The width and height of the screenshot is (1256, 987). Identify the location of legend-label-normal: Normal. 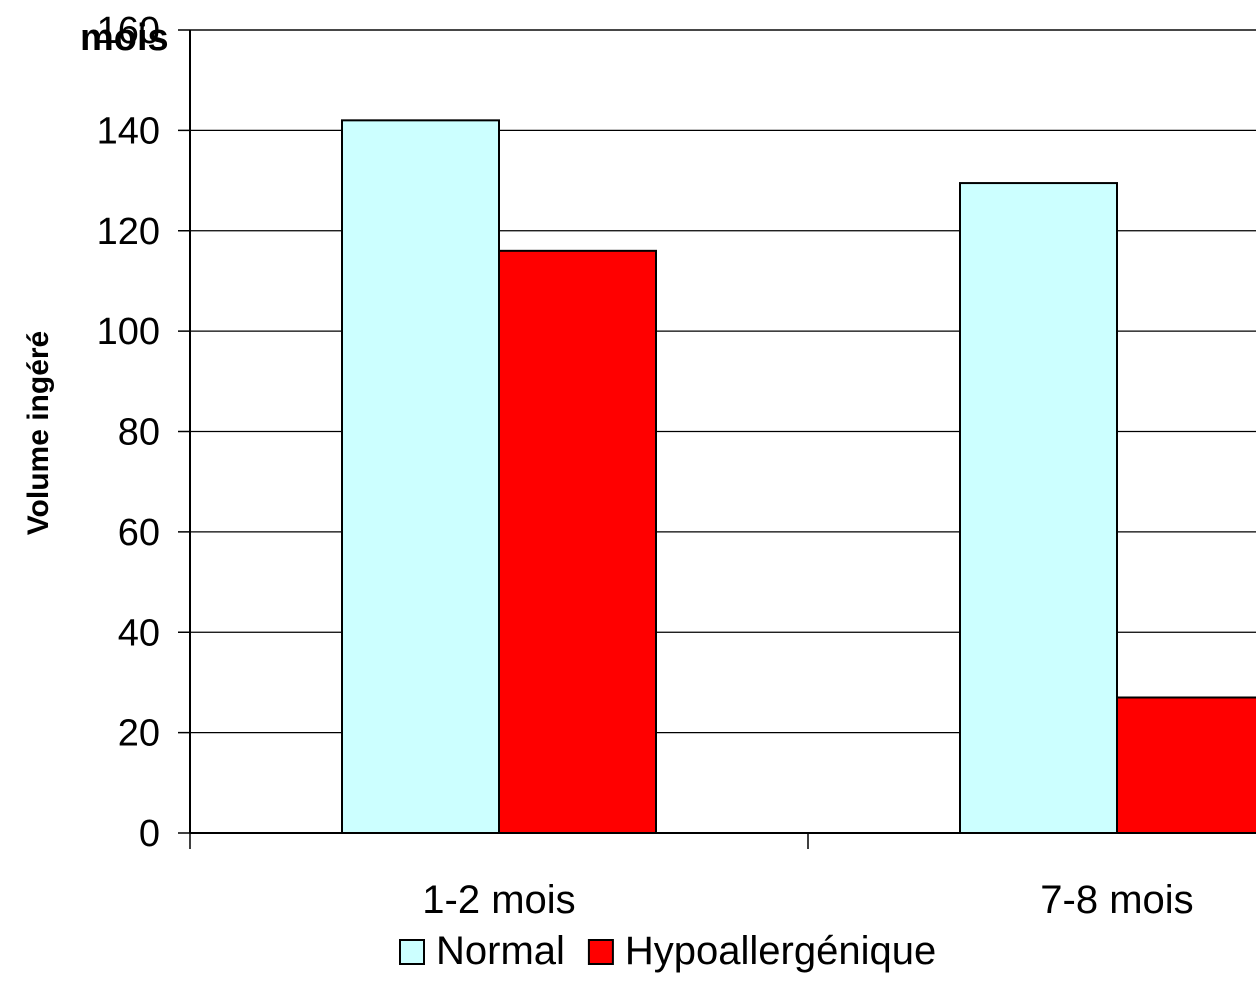
(500, 951).